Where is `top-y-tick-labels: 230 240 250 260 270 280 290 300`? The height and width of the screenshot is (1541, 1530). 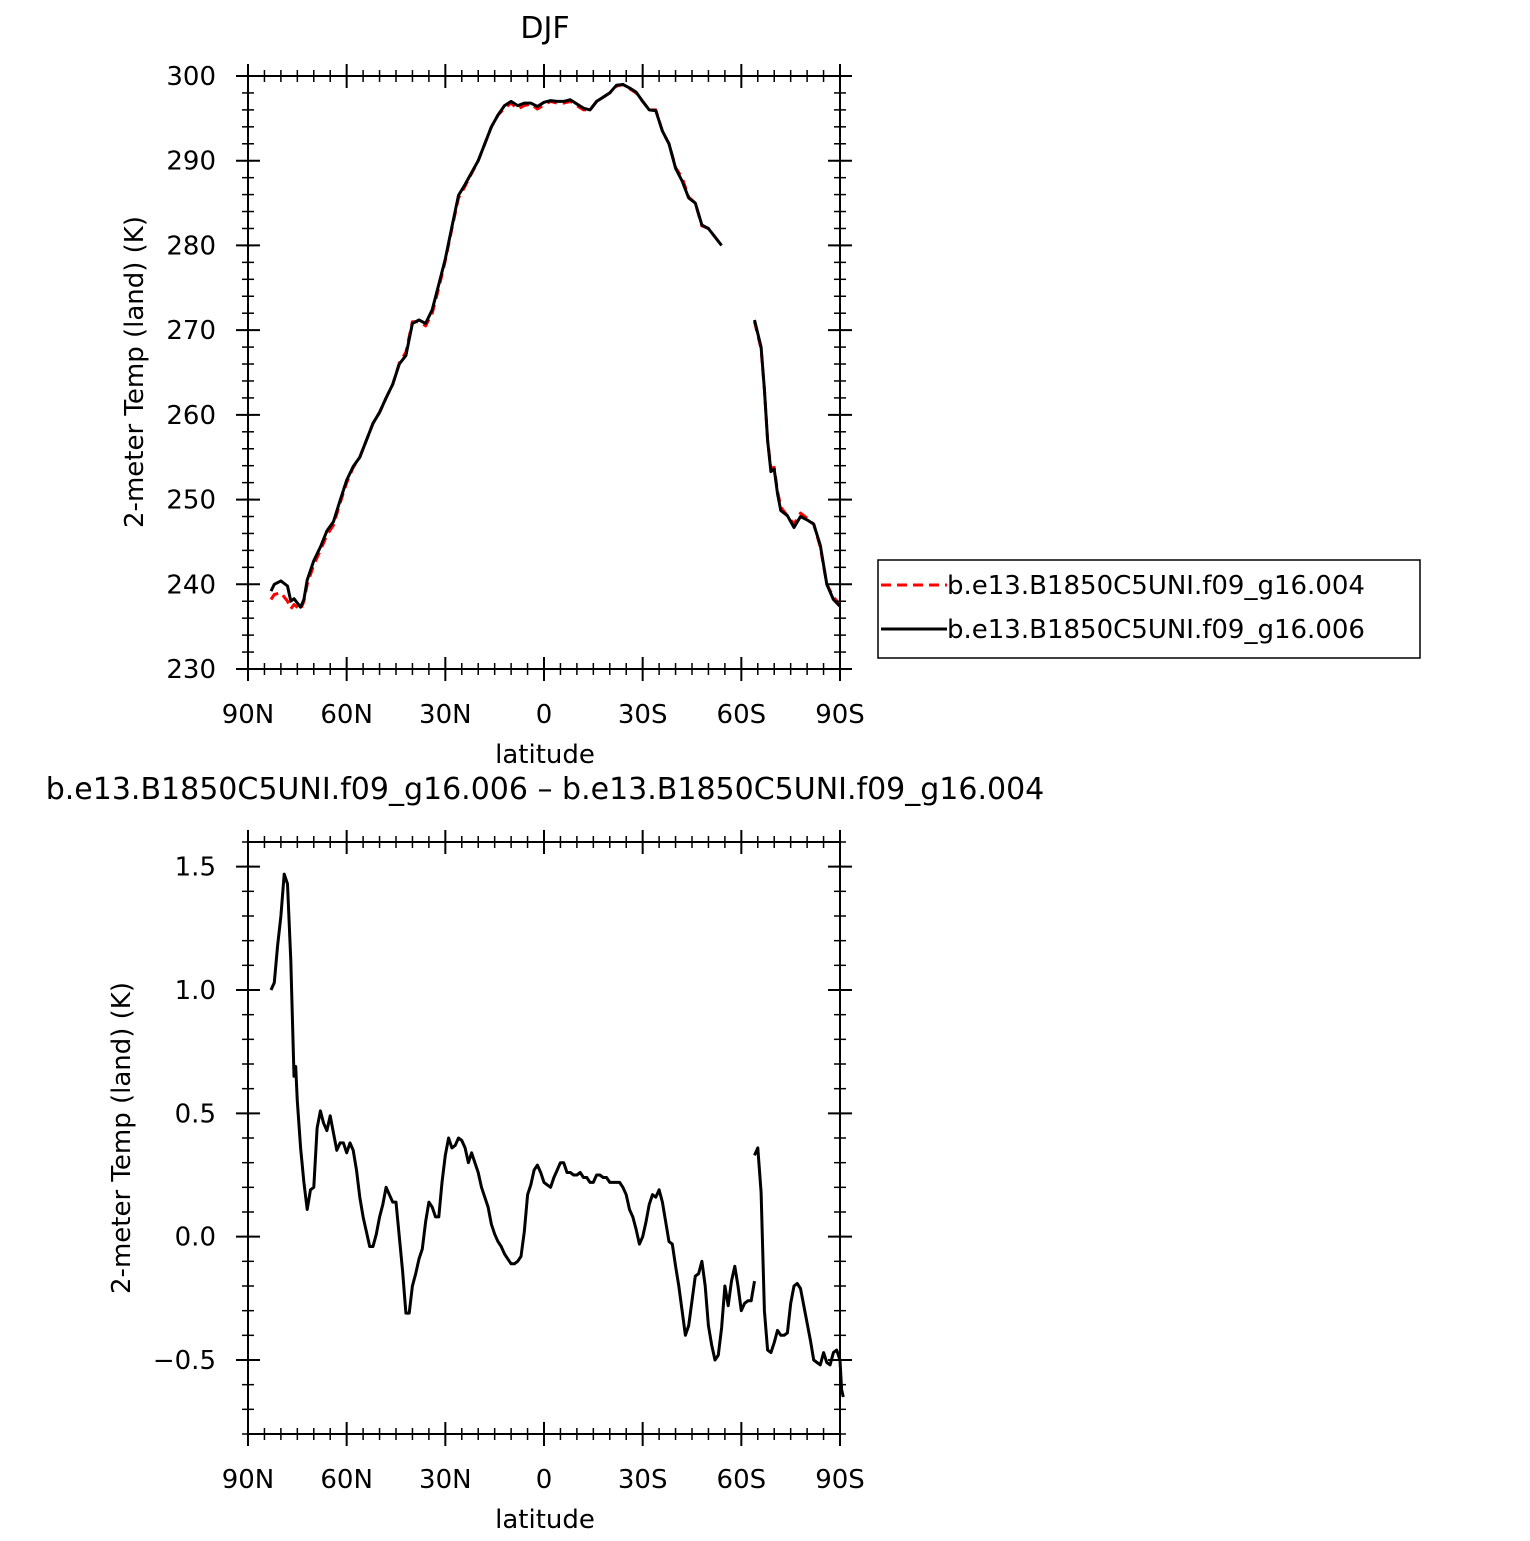
top-y-tick-labels: 230 240 250 260 270 280 290 300 is located at coordinates (191, 373).